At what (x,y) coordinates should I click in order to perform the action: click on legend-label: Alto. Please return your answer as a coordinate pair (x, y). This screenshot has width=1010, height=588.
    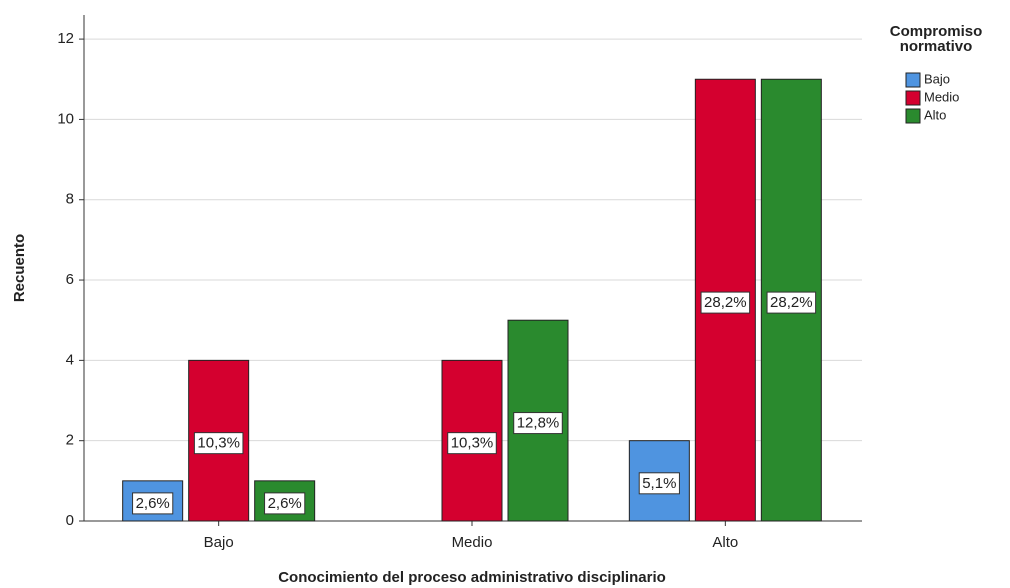
    Looking at the image, I should click on (935, 114).